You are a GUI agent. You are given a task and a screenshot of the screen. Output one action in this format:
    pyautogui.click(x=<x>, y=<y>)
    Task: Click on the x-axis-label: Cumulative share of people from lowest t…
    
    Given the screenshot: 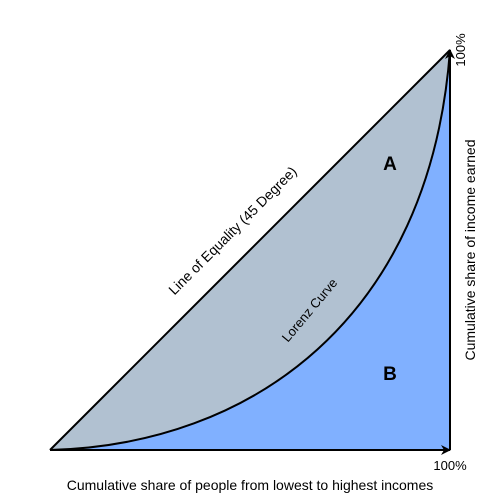 What is the action you would take?
    pyautogui.click(x=250, y=485)
    